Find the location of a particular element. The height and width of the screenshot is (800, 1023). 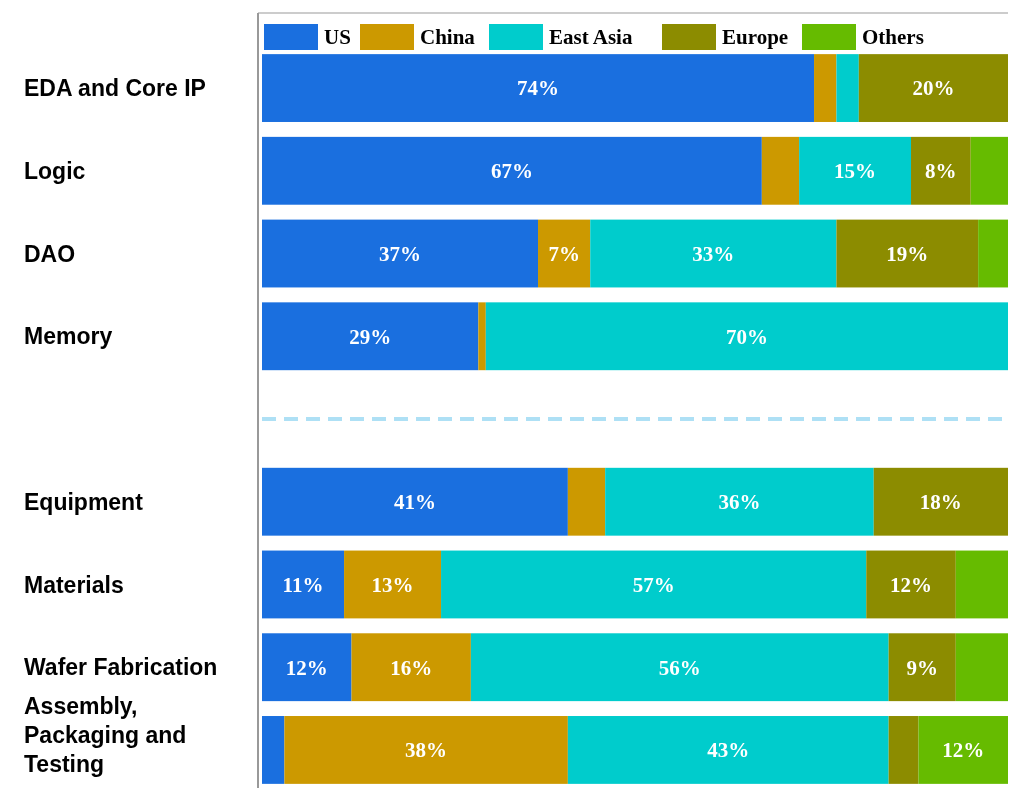

data-label: 18% is located at coordinates (940, 502).